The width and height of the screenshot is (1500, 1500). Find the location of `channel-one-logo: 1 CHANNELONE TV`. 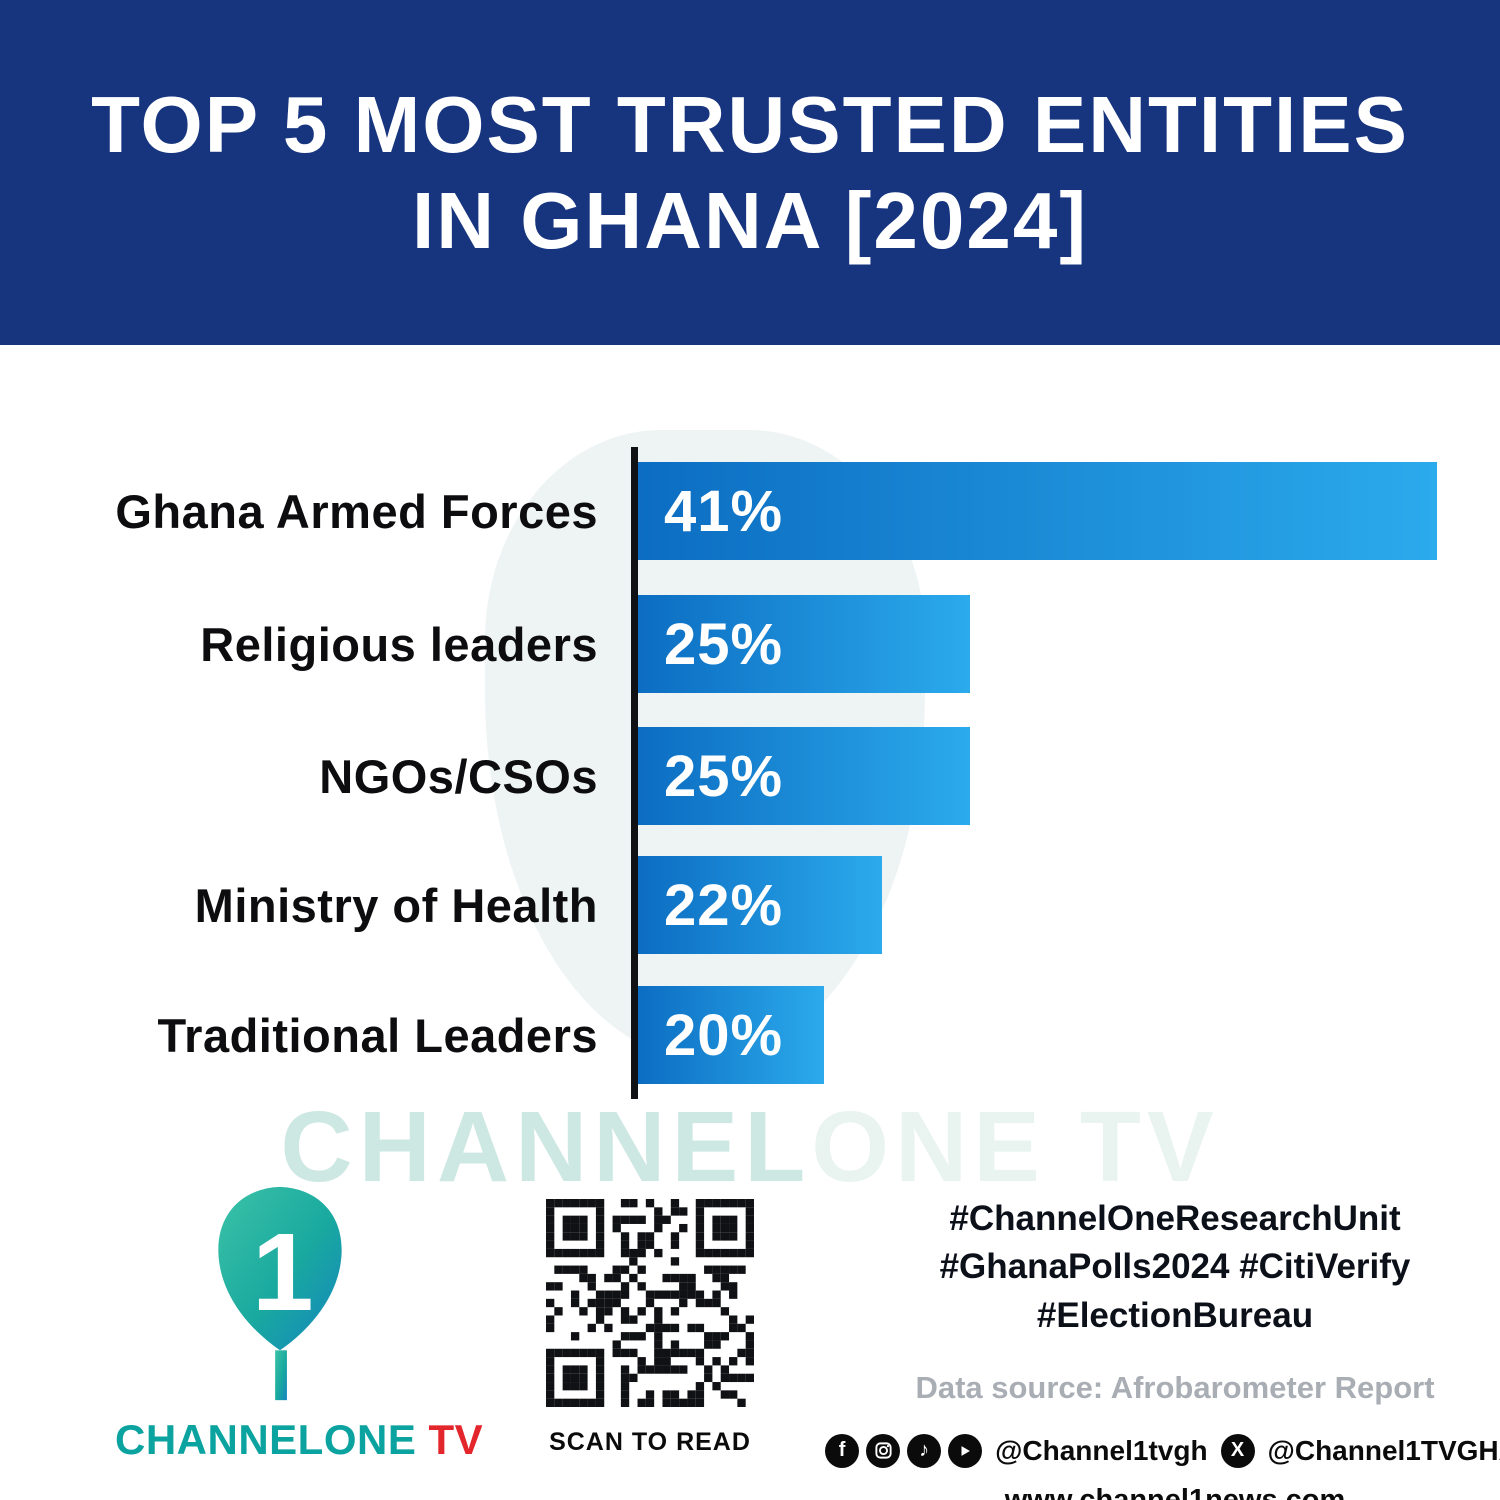

channel-one-logo: 1 CHANNELONE TV is located at coordinates (299, 1322).